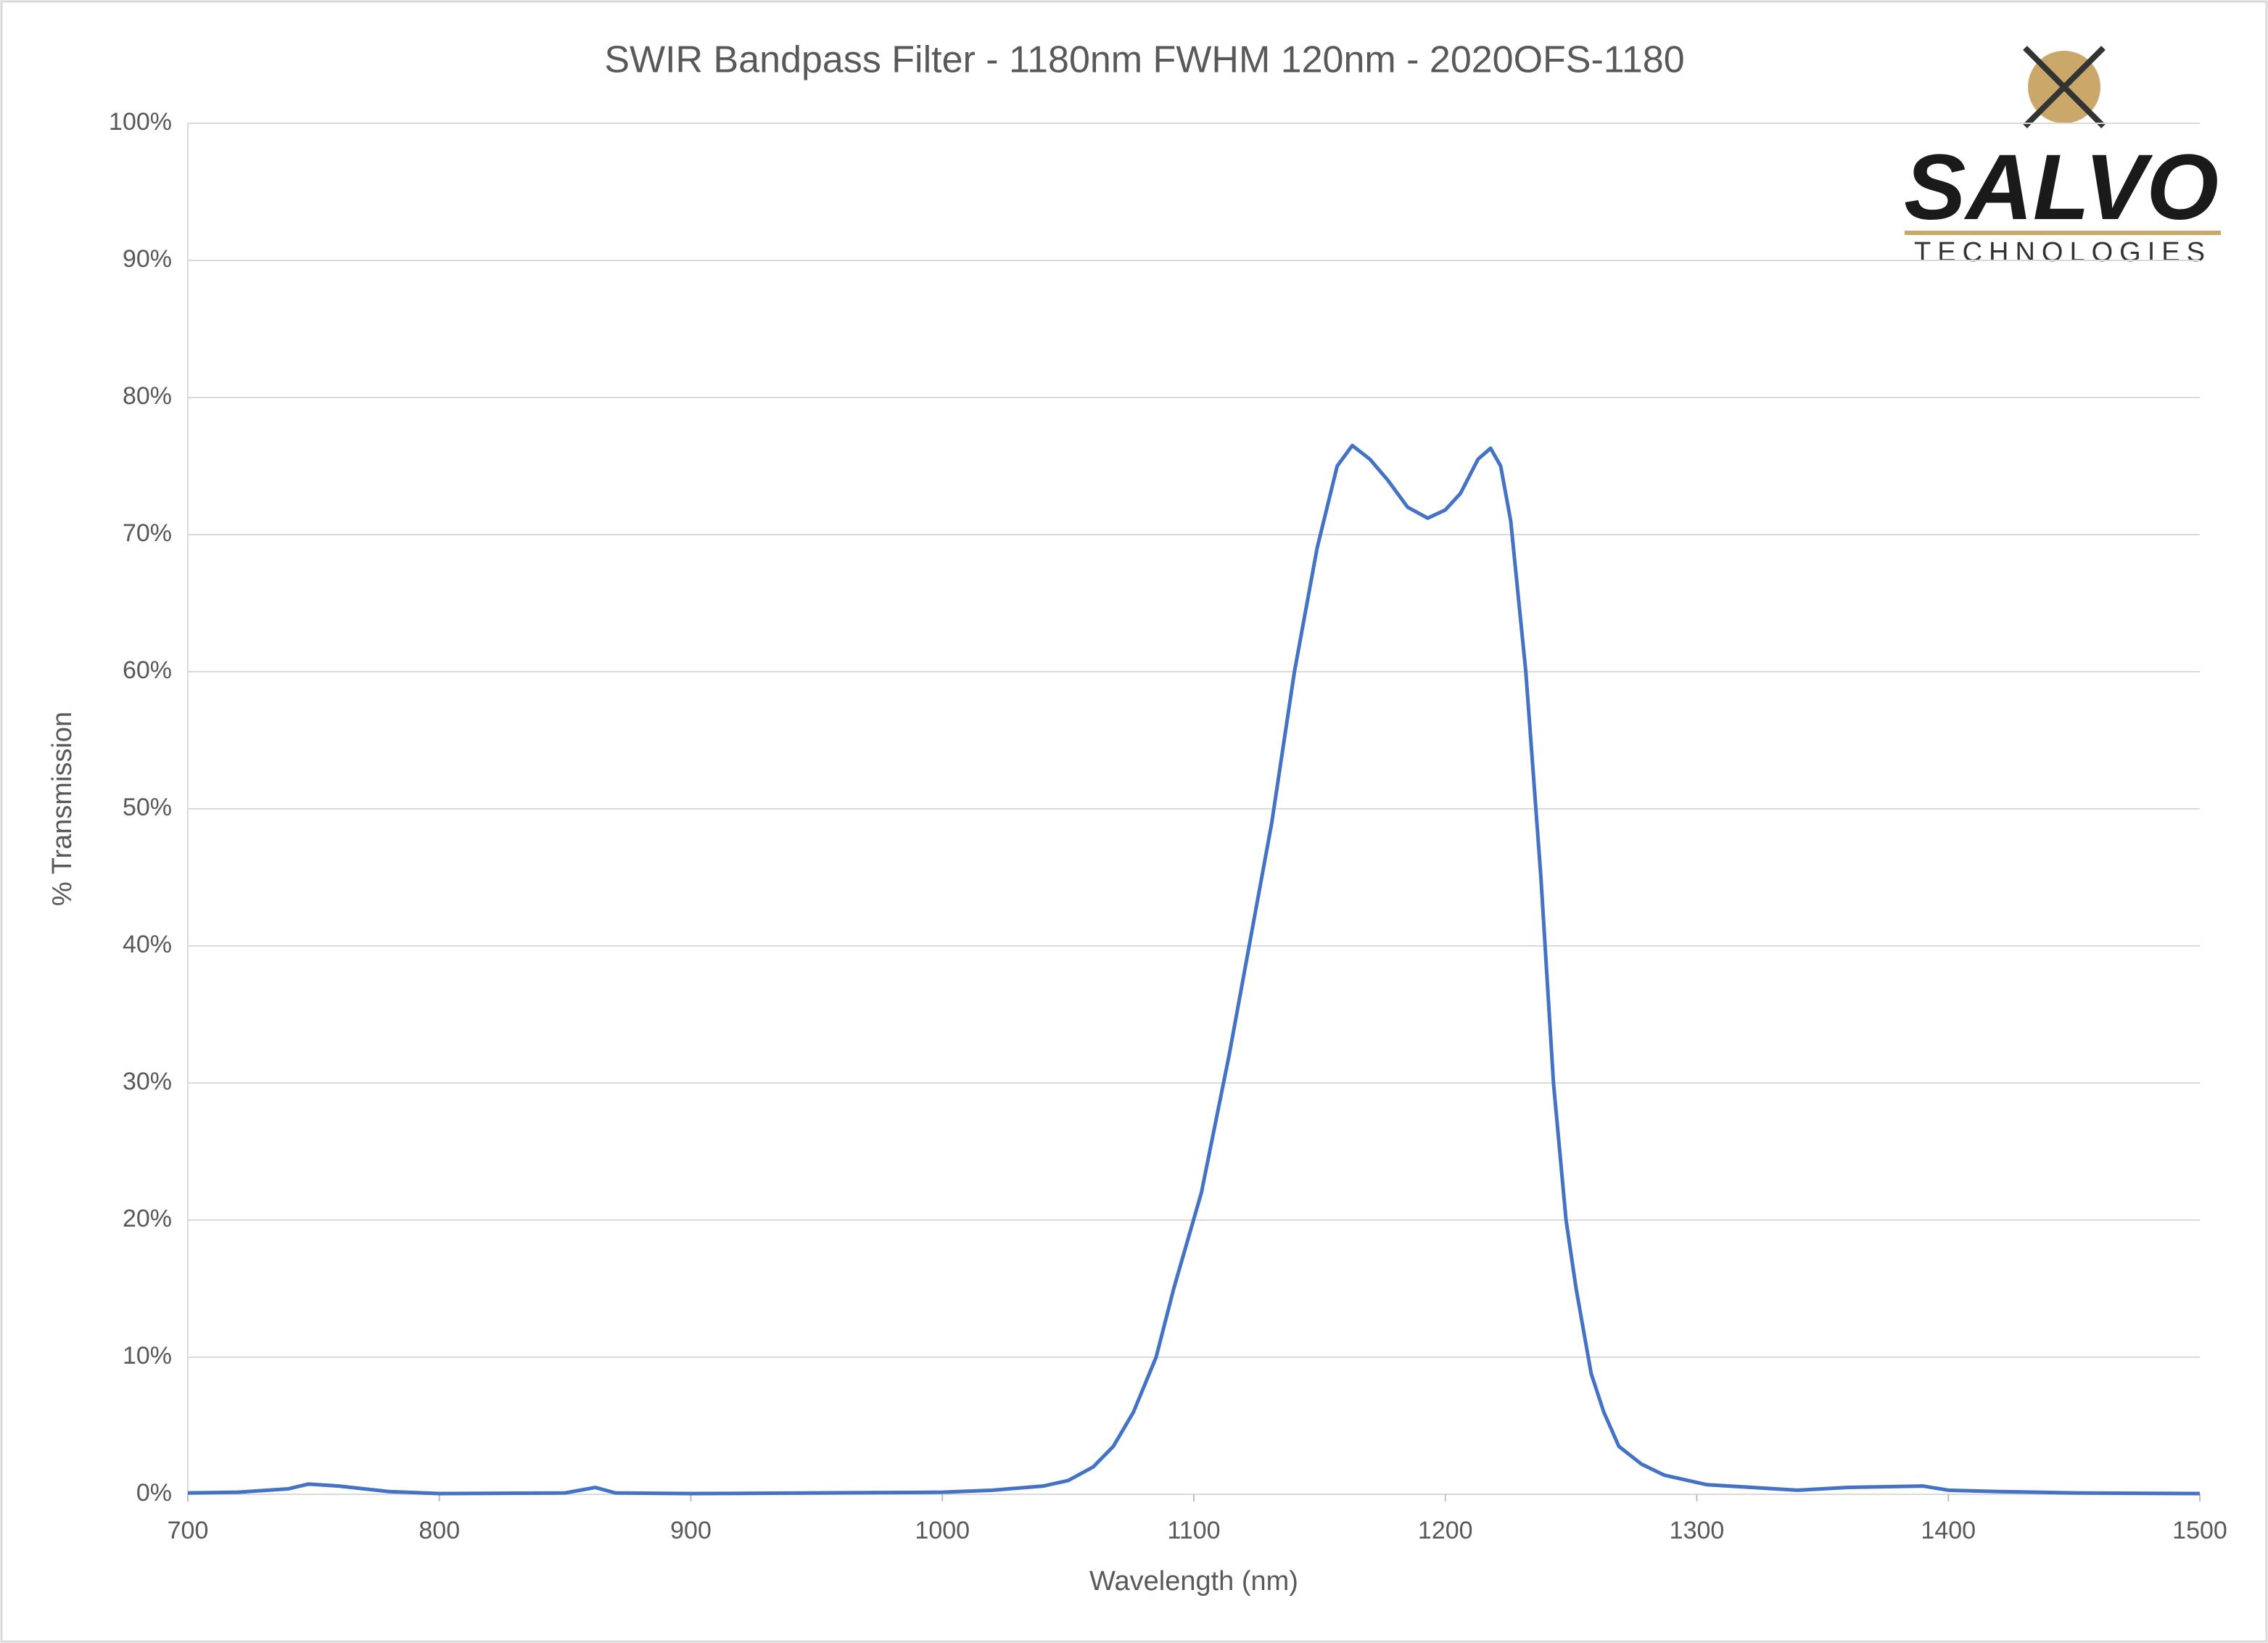 This screenshot has width=2268, height=1643. Describe the element at coordinates (147, 944) in the screenshot. I see `y-tick-label: 40%` at that location.